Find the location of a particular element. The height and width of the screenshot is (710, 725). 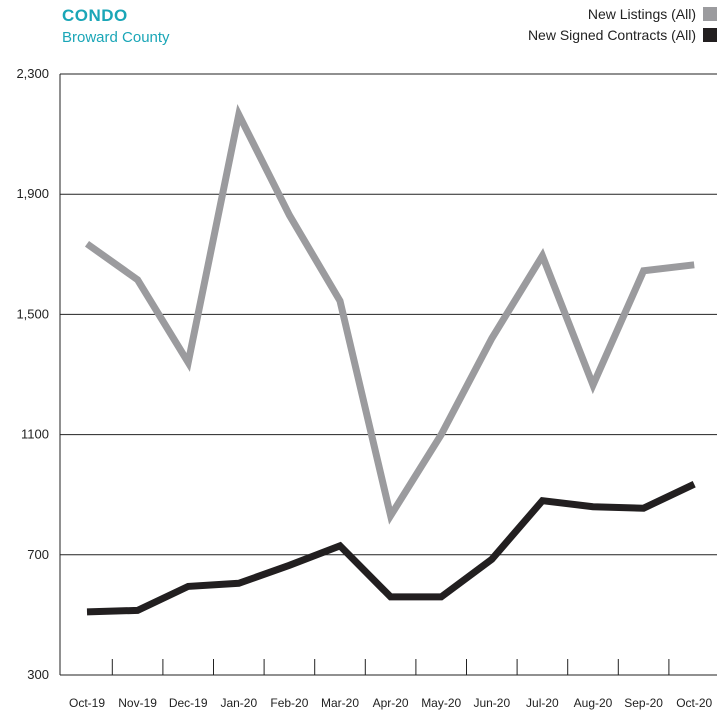

legend-swatch-new-listings is located at coordinates (710, 14).